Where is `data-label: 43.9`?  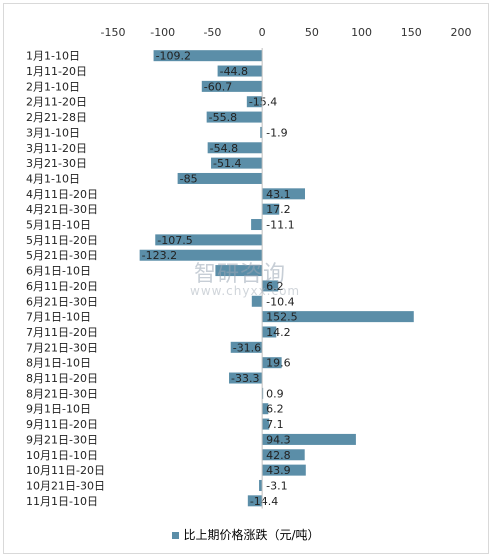
data-label: 43.9 is located at coordinates (278, 470).